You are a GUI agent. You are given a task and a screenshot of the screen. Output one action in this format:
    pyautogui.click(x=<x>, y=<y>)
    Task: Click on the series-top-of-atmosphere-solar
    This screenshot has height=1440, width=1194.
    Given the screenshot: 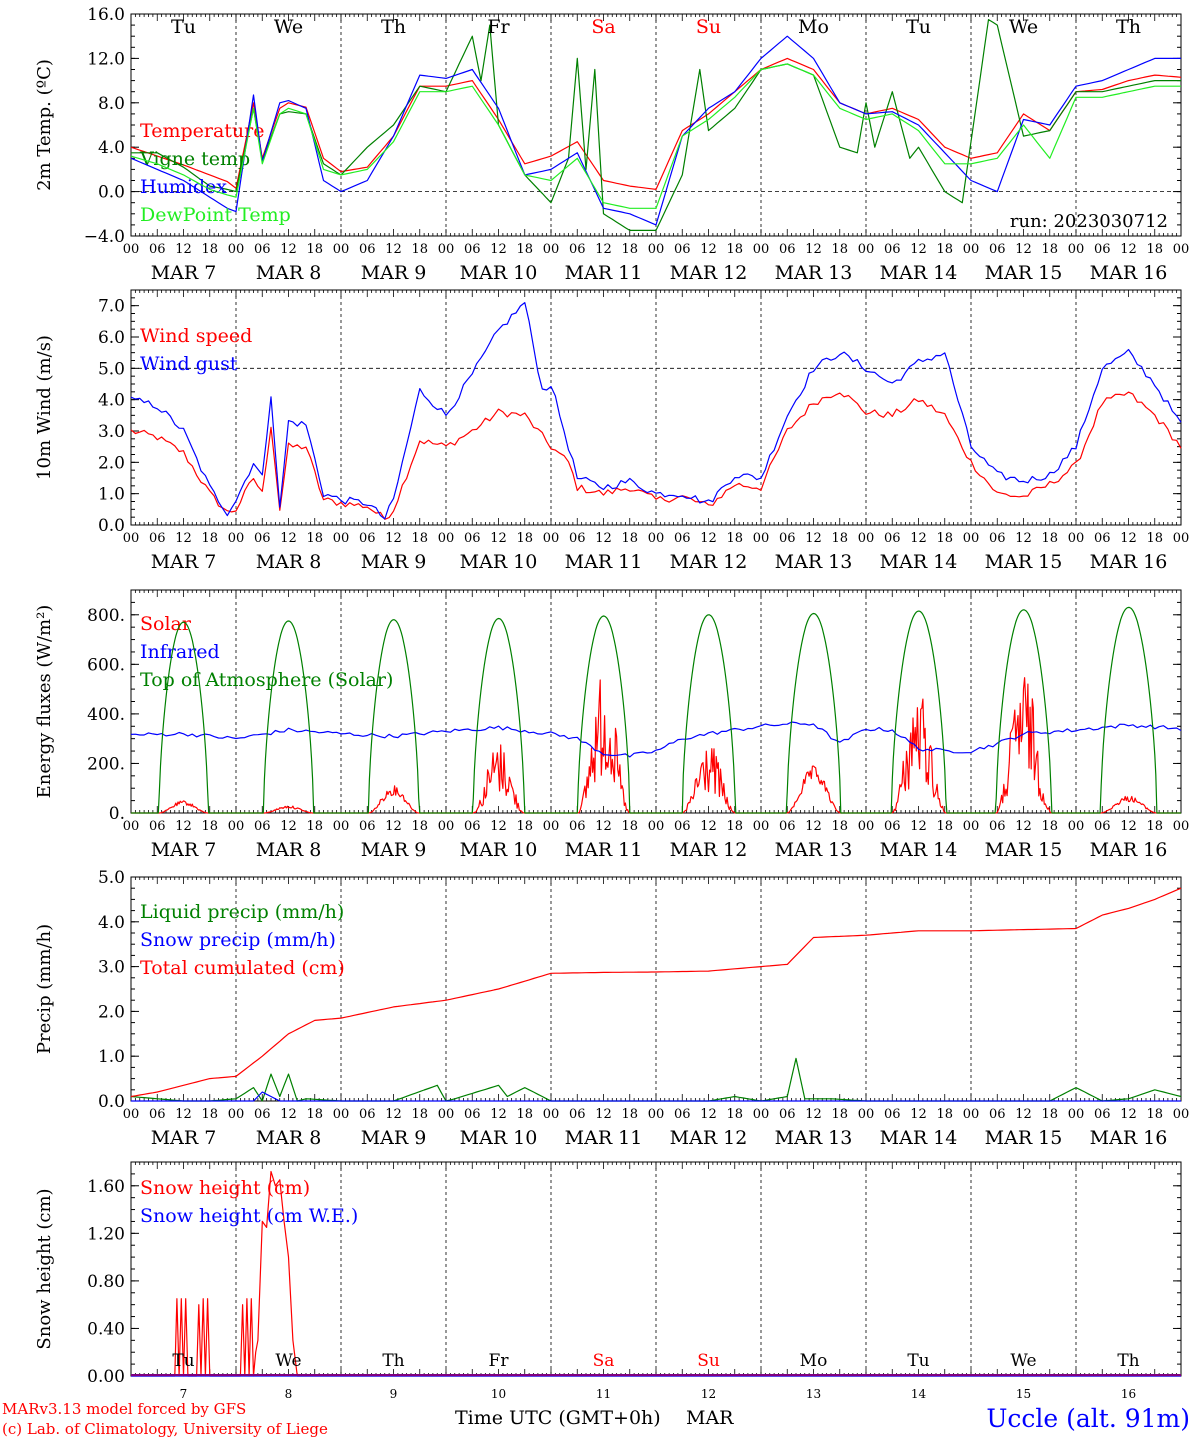 What is the action you would take?
    pyautogui.click(x=656, y=710)
    